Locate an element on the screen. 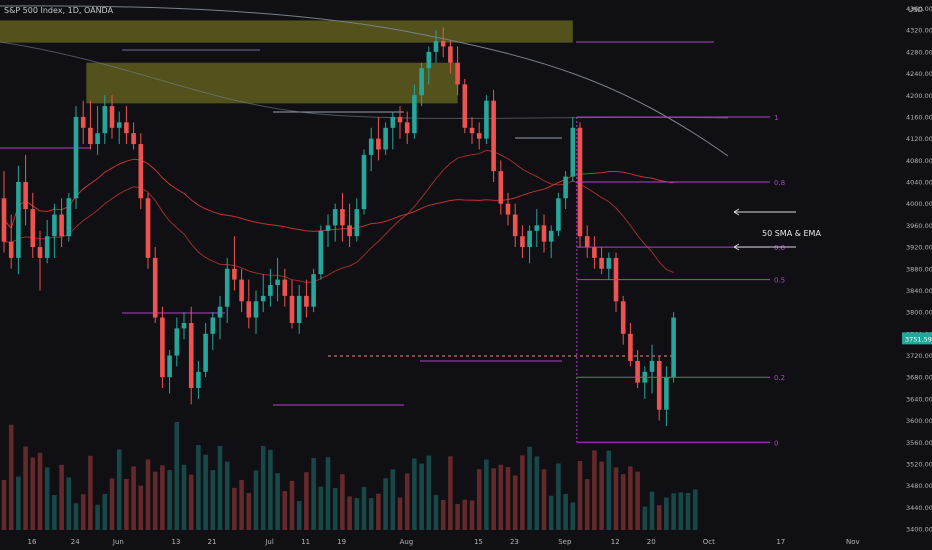 This screenshot has width=932, height=550. time-tick-label: 20 is located at coordinates (651, 542).